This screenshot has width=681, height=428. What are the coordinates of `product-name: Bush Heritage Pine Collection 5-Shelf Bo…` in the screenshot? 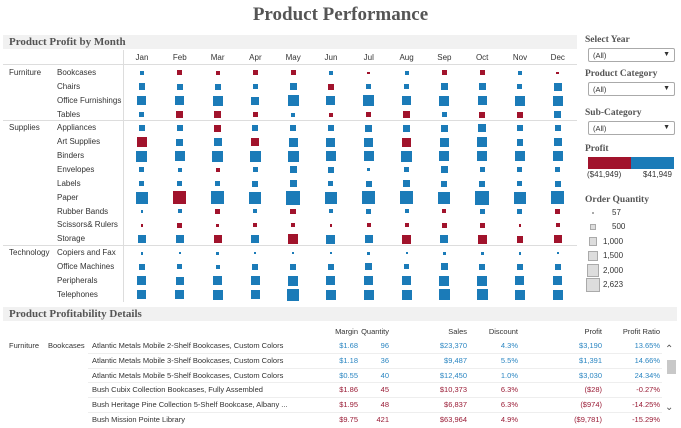 It's located at (190, 405).